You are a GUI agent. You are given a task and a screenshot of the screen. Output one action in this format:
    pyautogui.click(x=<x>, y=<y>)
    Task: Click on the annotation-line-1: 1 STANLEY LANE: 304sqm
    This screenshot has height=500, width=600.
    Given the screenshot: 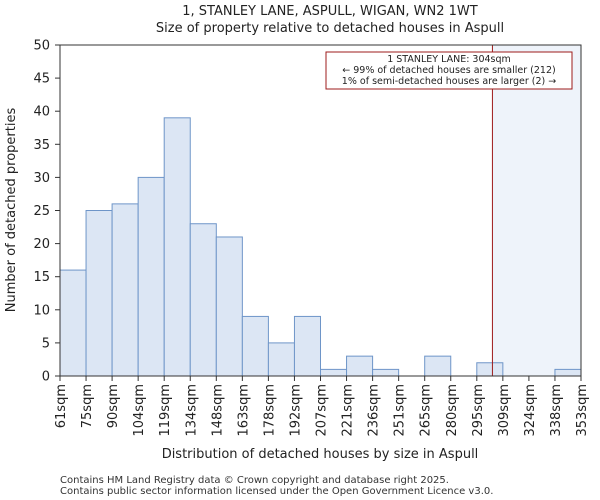 What is the action you would take?
    pyautogui.click(x=449, y=59)
    